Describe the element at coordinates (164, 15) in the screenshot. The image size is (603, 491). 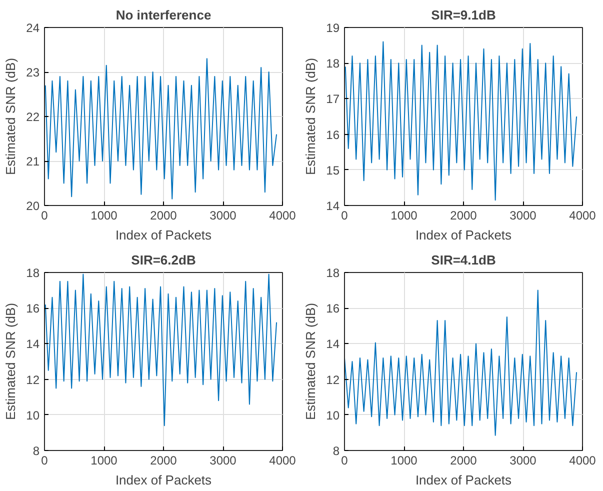
I see `chart-title: No interference` at that location.